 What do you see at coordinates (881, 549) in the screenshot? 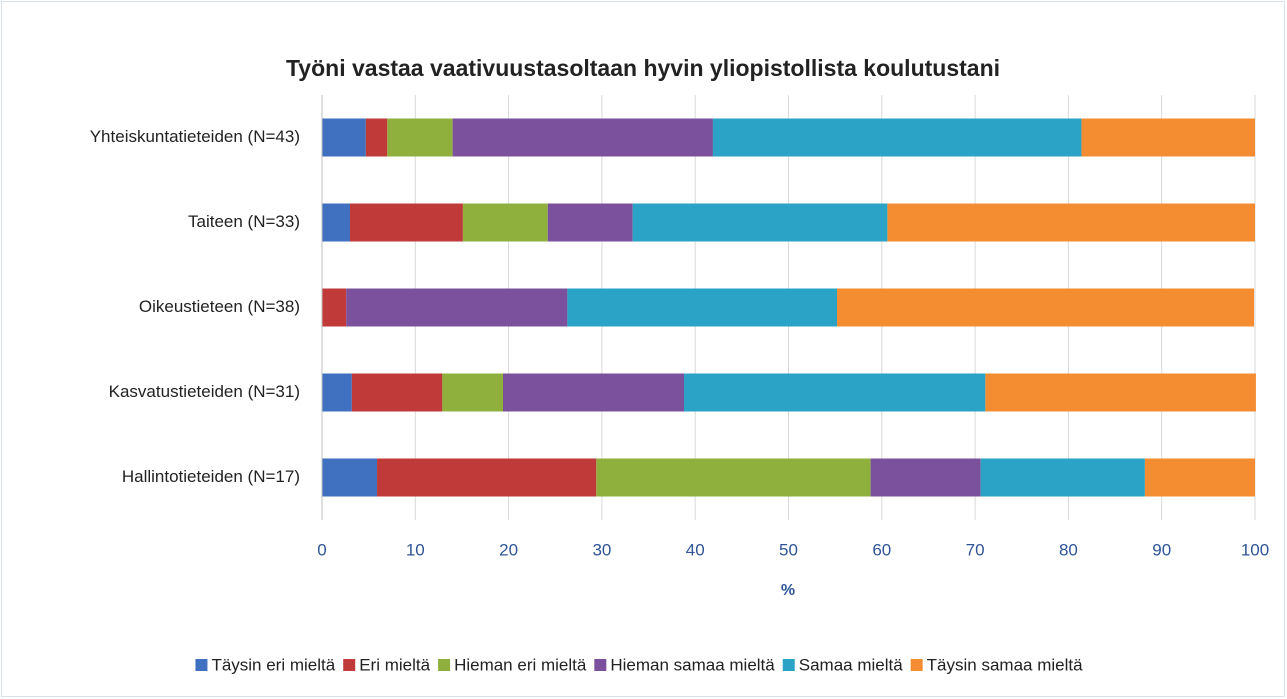
I see `x-tick-label: 60` at bounding box center [881, 549].